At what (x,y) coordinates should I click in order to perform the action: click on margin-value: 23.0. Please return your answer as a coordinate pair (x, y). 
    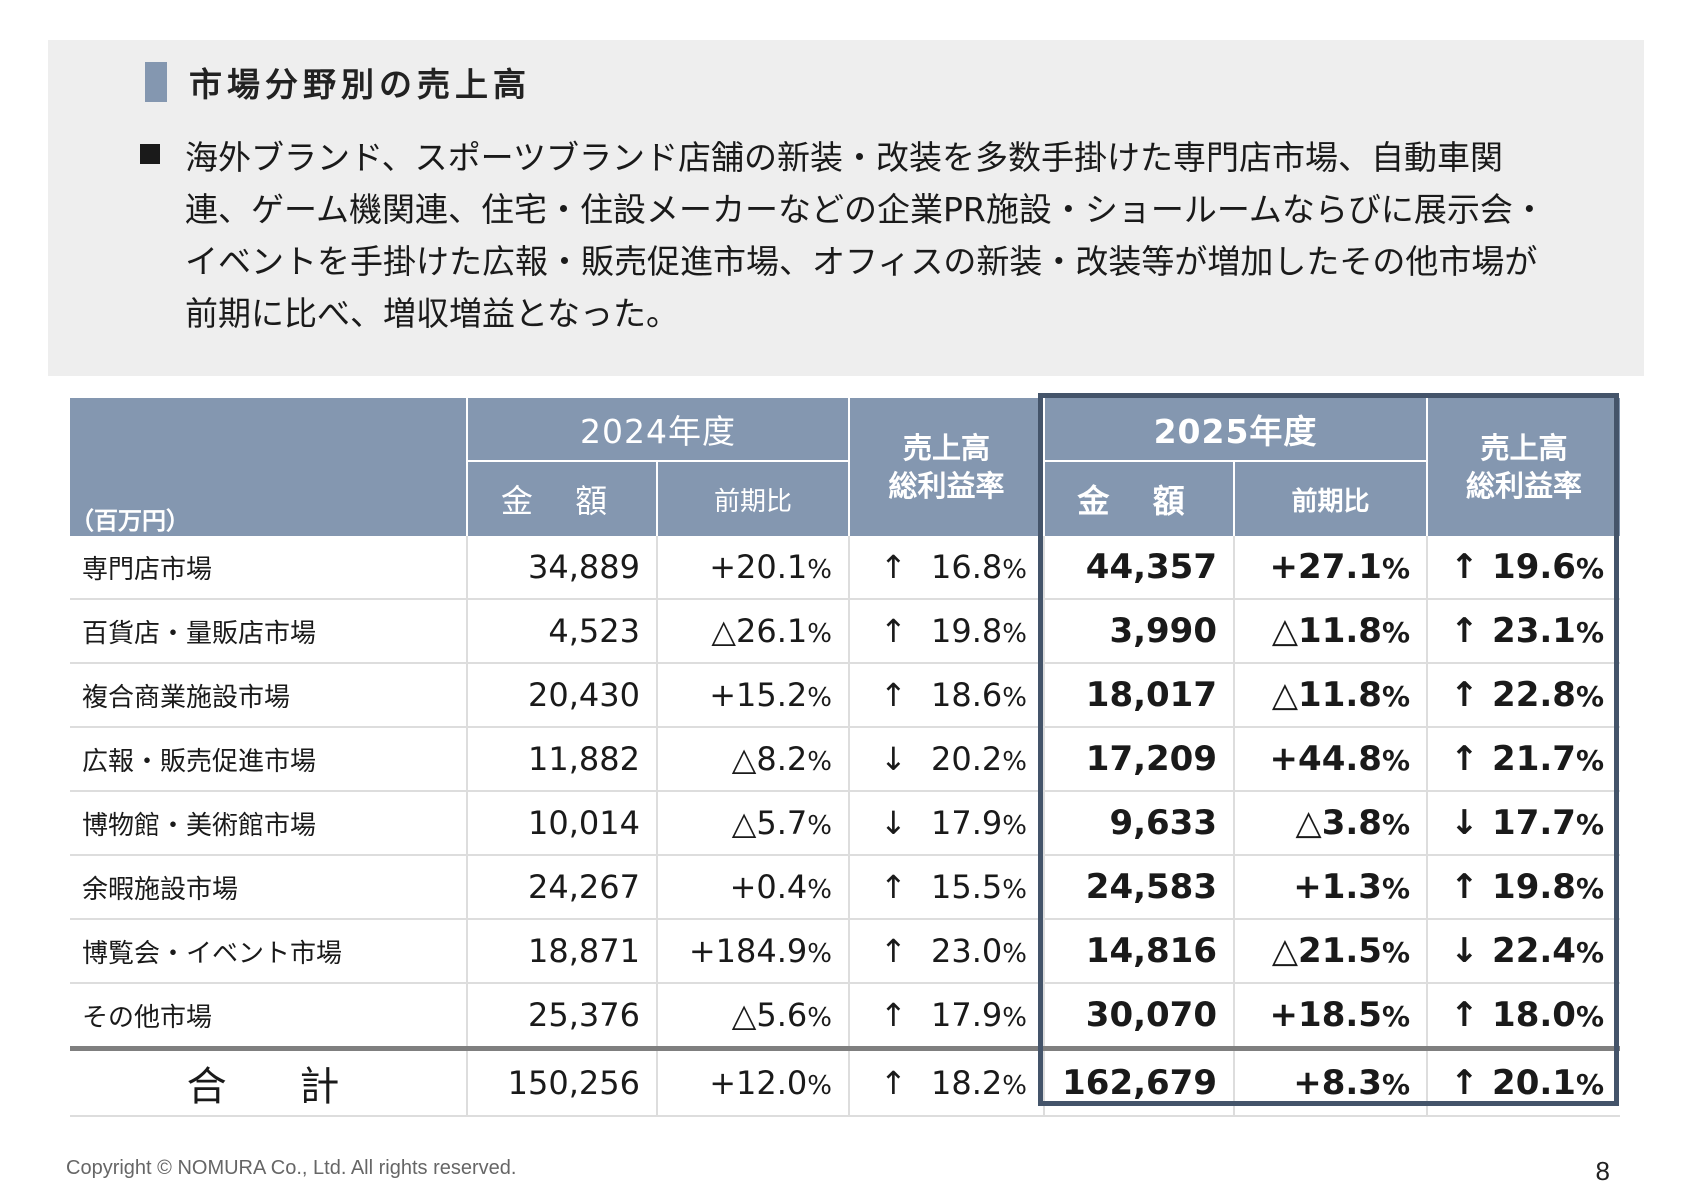
    Looking at the image, I should click on (967, 951).